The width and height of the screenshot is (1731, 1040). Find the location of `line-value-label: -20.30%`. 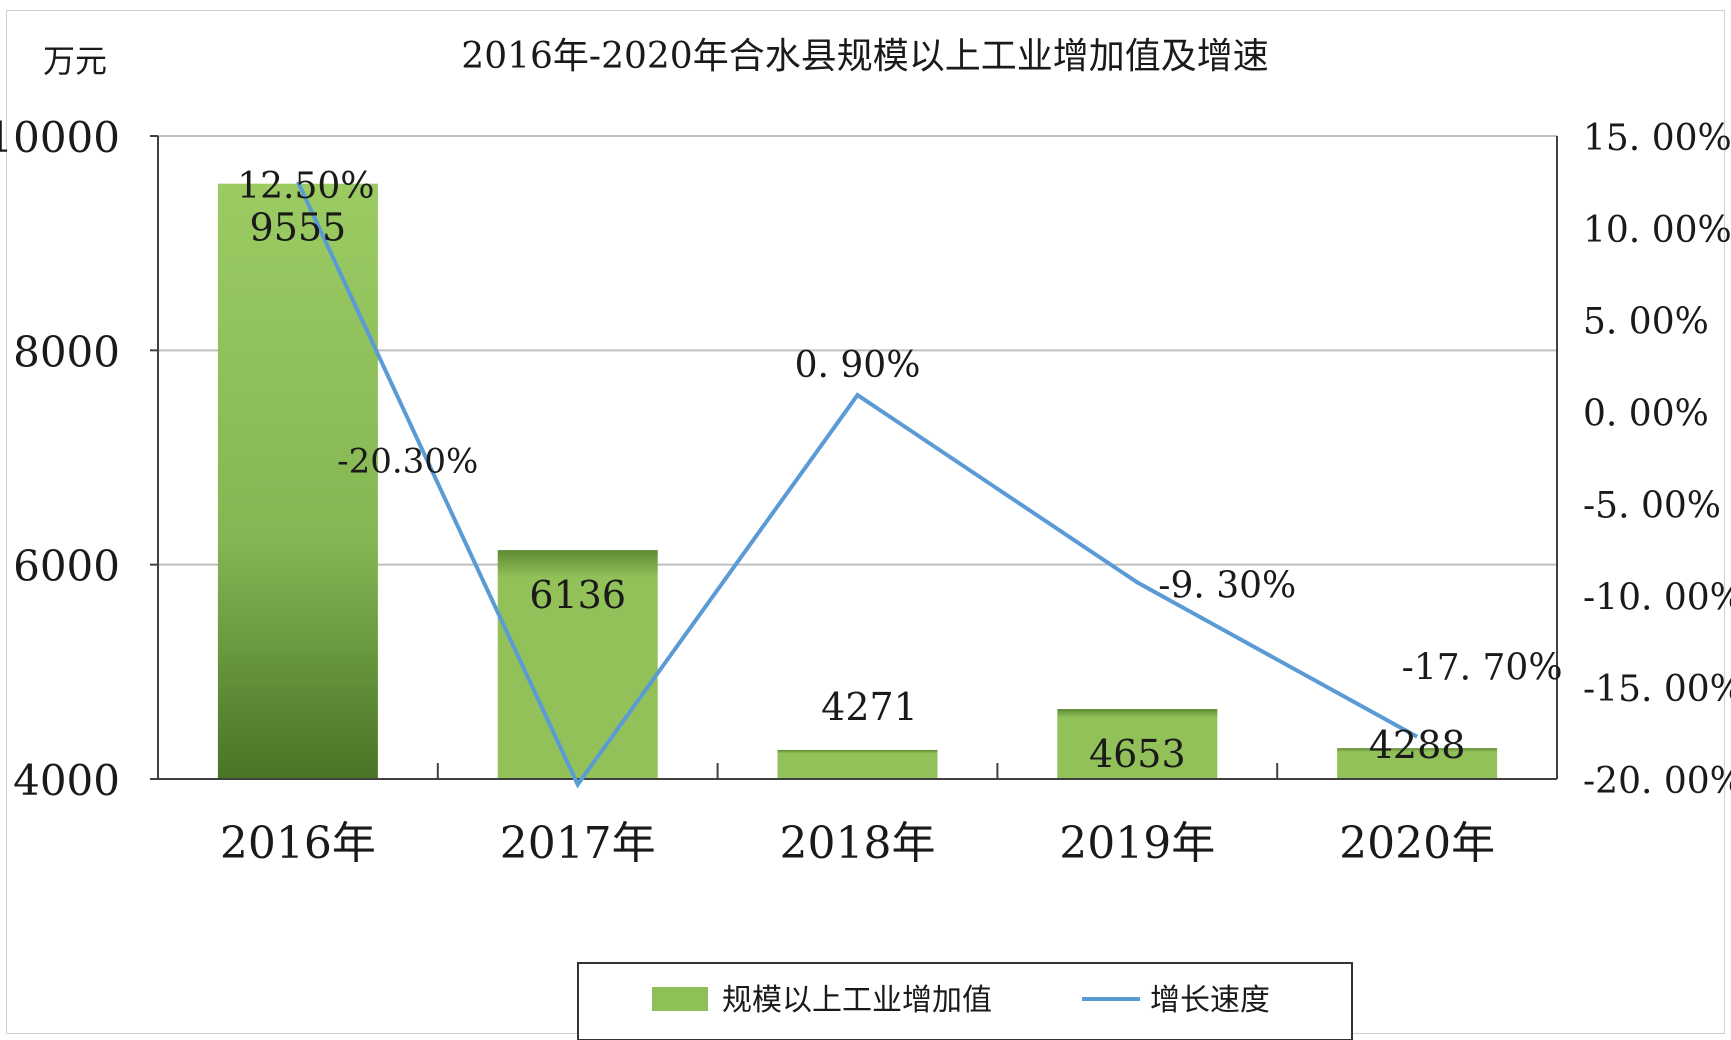

line-value-label: -20.30% is located at coordinates (407, 462).